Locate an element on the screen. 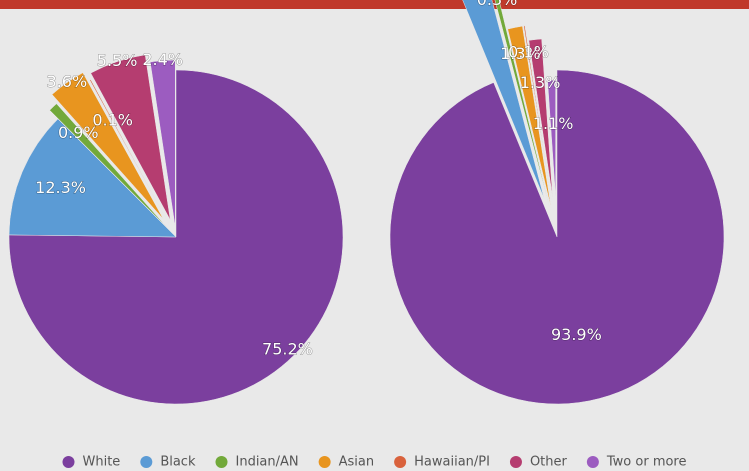  data-label: 2.4% is located at coordinates (162, 59).